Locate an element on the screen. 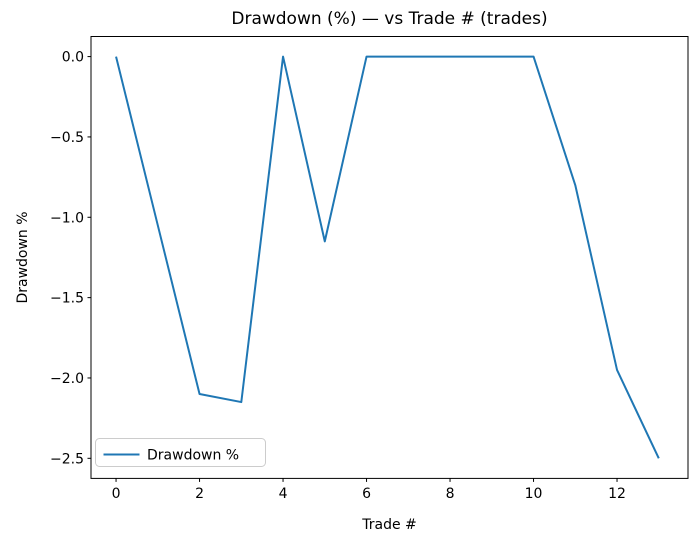 Image resolution: width=695 pixels, height=546 pixels. y-axis: 0.0 −0.5 −1.0 −1.5 −2.0 −2.5 is located at coordinates (70, 258).